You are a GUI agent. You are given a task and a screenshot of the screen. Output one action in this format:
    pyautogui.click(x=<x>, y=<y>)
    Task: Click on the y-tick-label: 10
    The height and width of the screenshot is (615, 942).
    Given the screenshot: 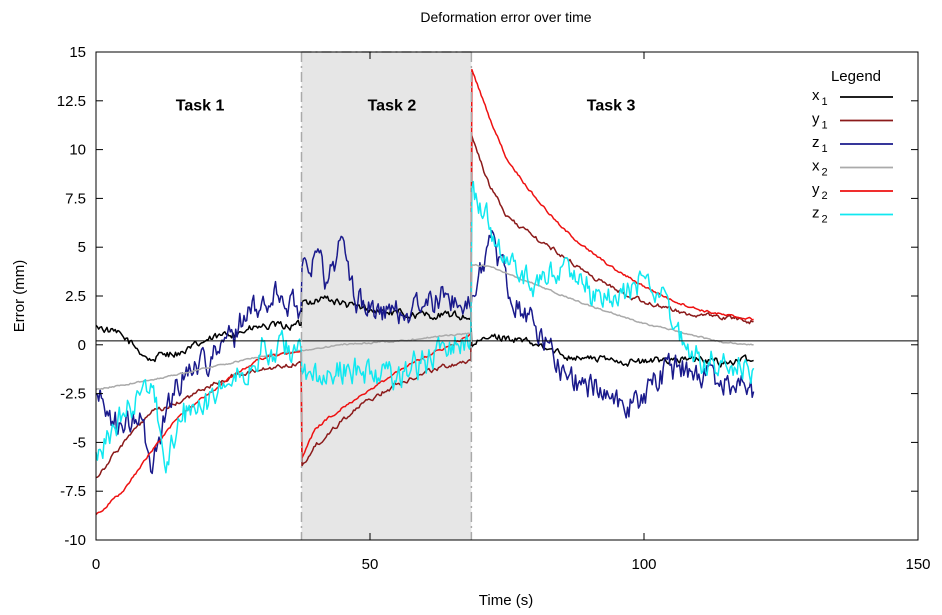 What is the action you would take?
    pyautogui.click(x=77, y=150)
    